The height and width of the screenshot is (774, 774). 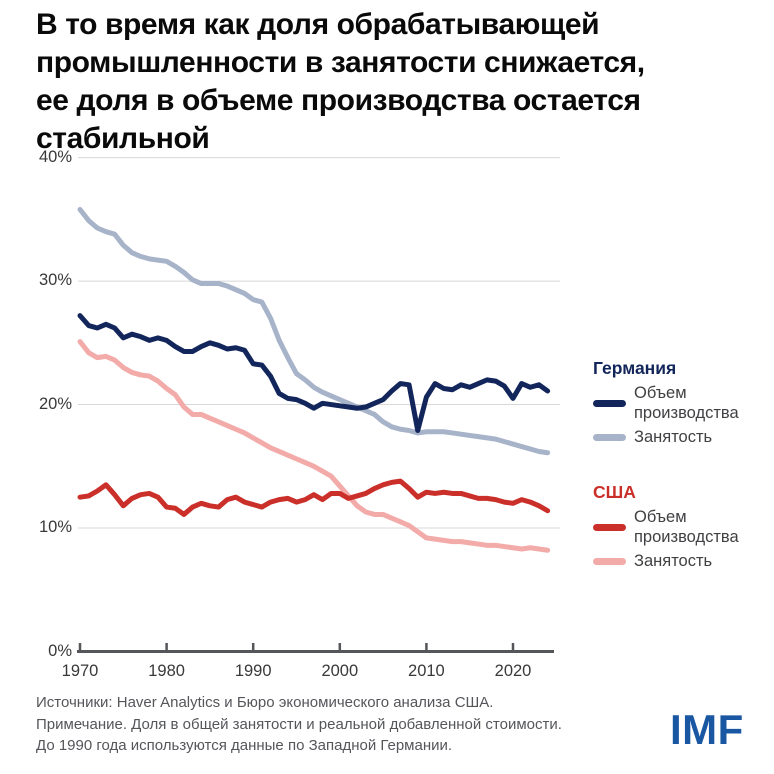 I want to click on legend-item-usa-output: Объем производства, so click(x=682, y=527).